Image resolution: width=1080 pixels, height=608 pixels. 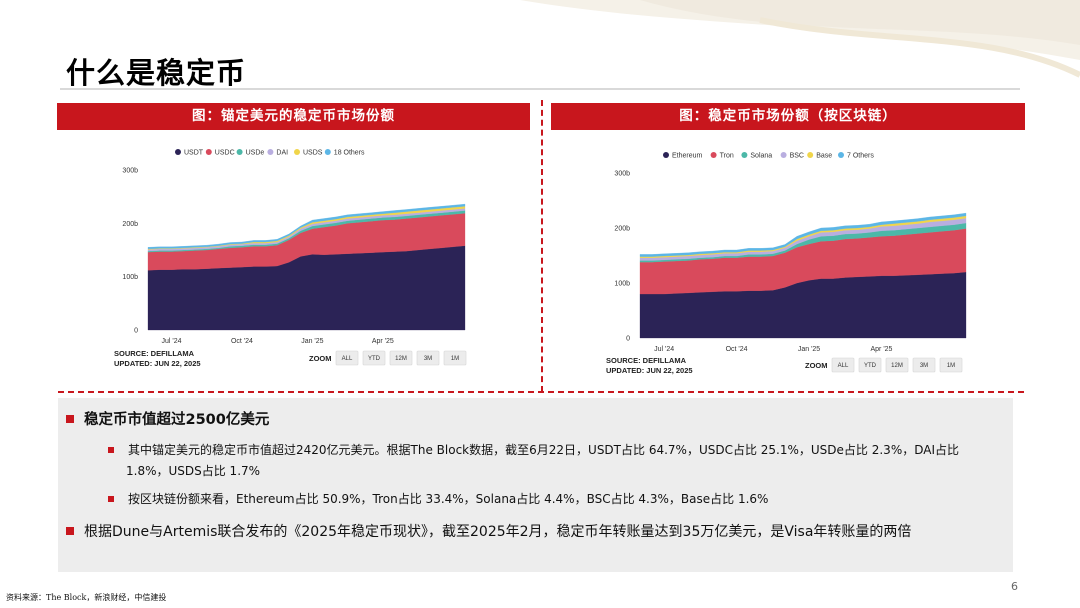 I want to click on legend-swatch-ethereum, so click(x=666, y=155).